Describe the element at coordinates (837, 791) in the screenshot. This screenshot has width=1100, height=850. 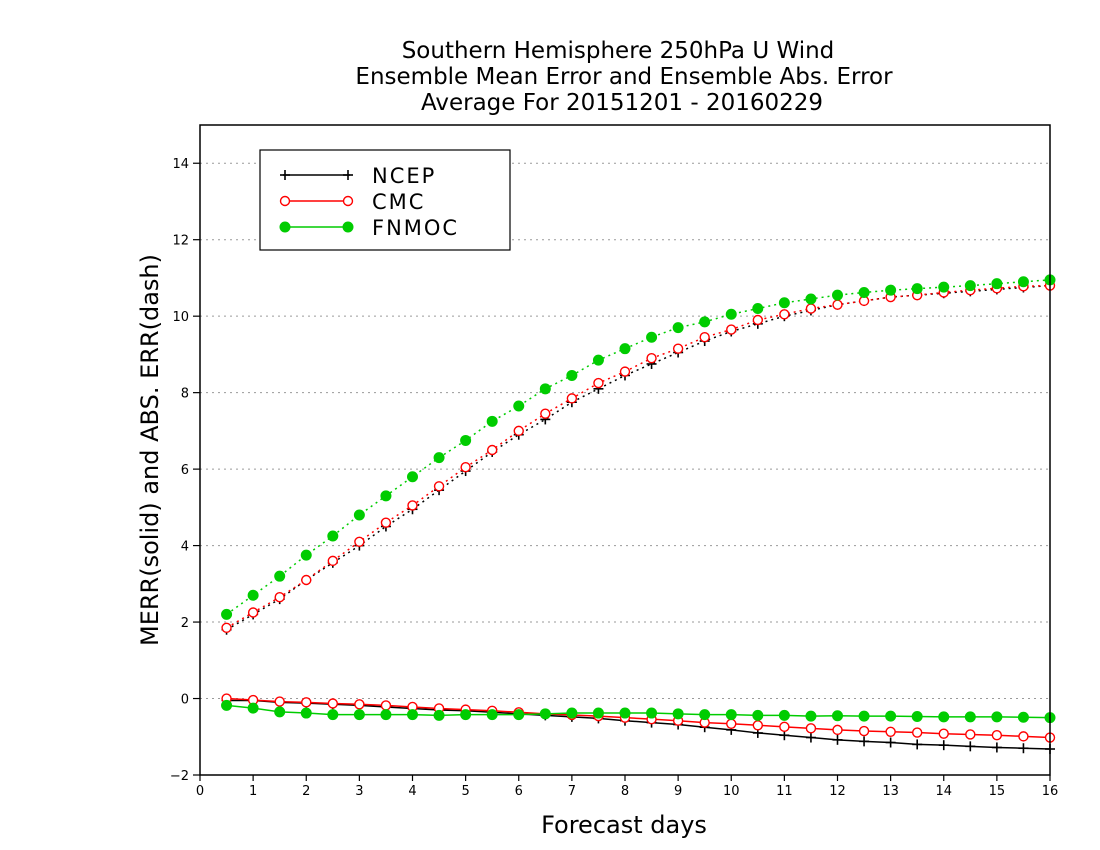
I see `x-tick-label: 12` at that location.